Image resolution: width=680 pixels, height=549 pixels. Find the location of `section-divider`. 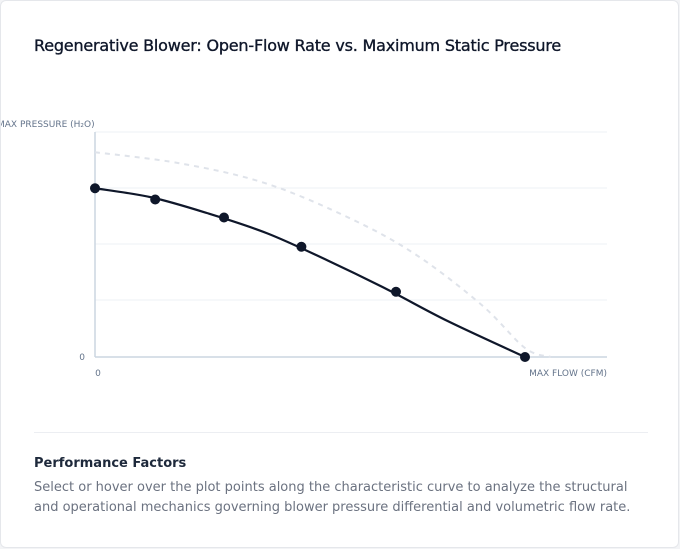

section-divider is located at coordinates (341, 432).